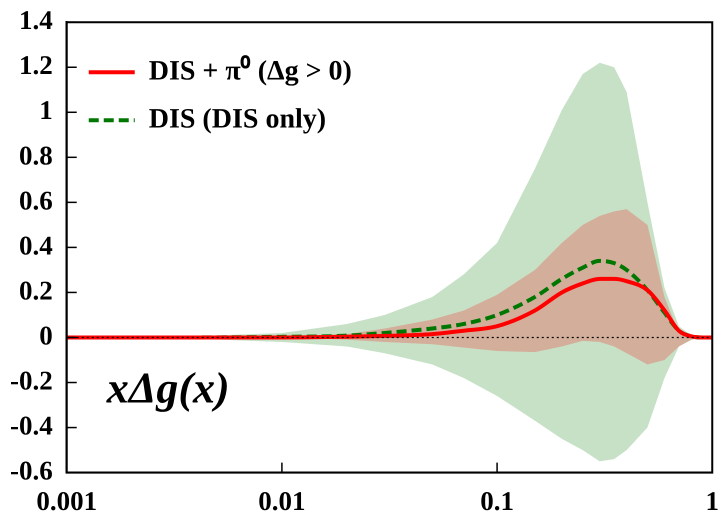 The image size is (725, 527). I want to click on y-tick-label: 1.4, so click(35, 20).